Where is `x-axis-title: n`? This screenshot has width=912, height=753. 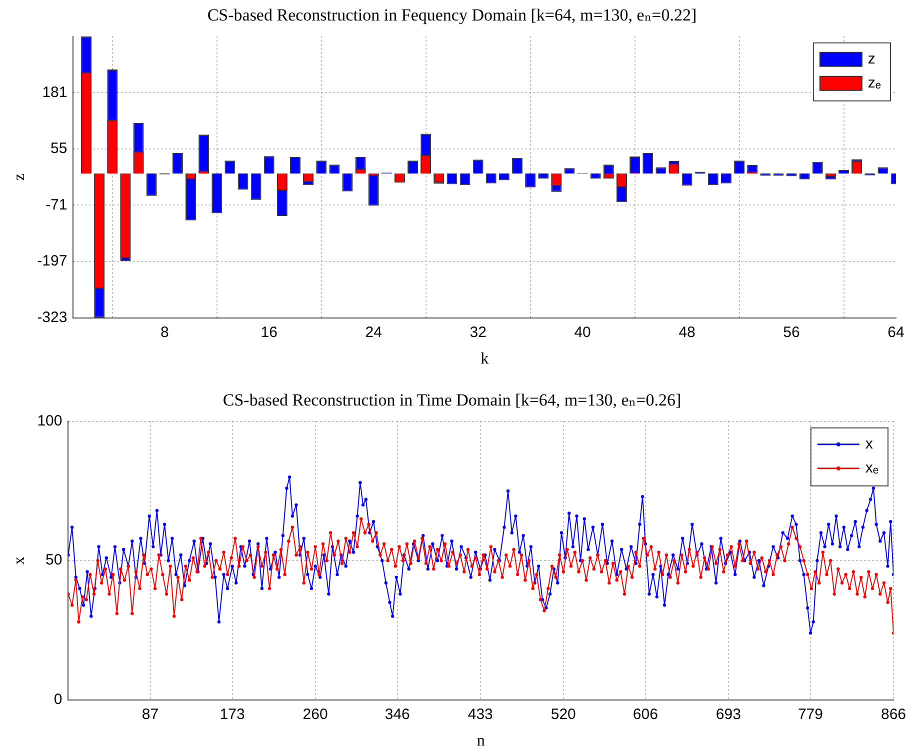
x-axis-title: n is located at coordinates (480, 741).